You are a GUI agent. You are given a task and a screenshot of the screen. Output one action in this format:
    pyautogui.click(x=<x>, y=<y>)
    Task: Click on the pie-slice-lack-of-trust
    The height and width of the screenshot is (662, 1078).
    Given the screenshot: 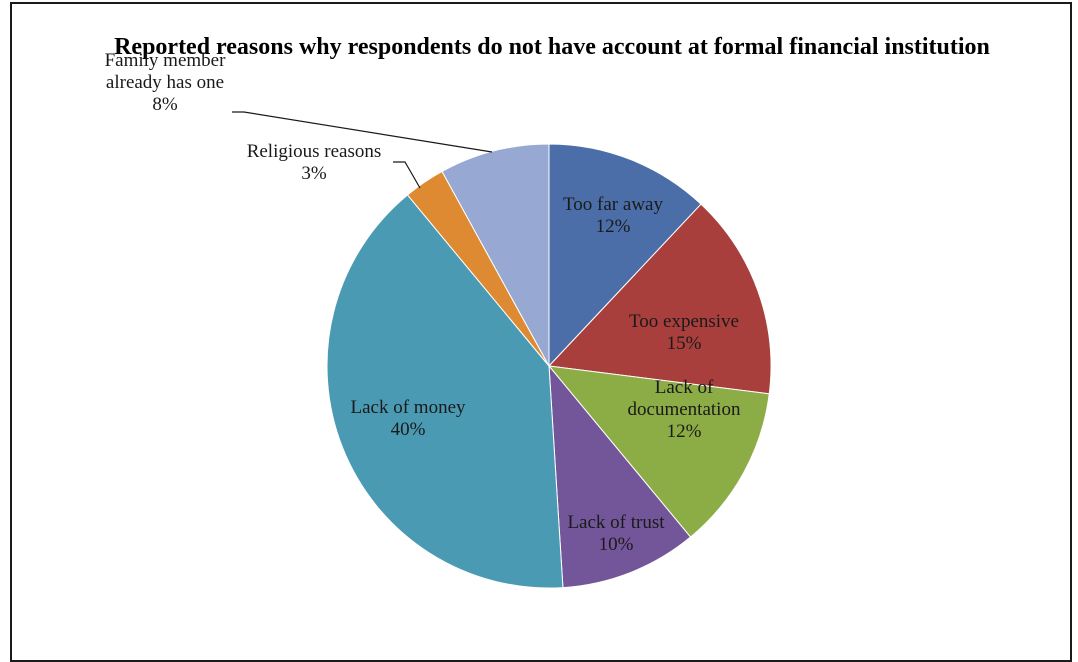 What is the action you would take?
    pyautogui.click(x=620, y=476)
    